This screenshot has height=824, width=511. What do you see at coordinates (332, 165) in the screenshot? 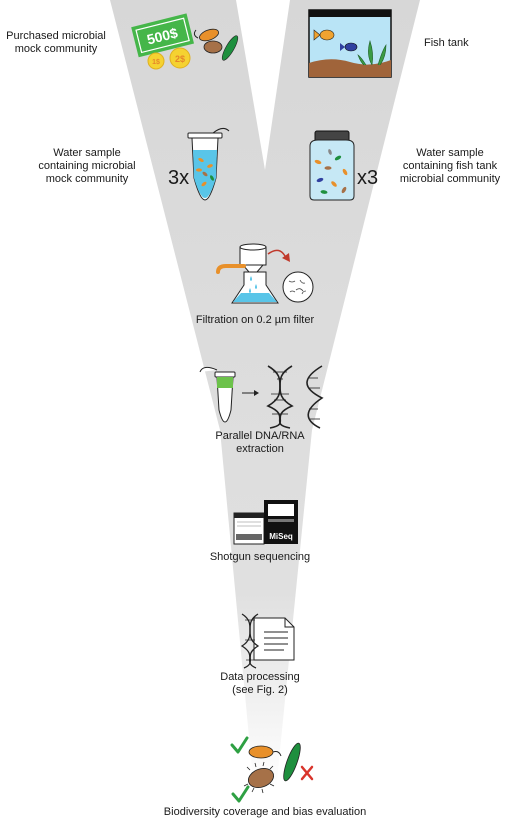
I see `sample-jar-icon` at bounding box center [332, 165].